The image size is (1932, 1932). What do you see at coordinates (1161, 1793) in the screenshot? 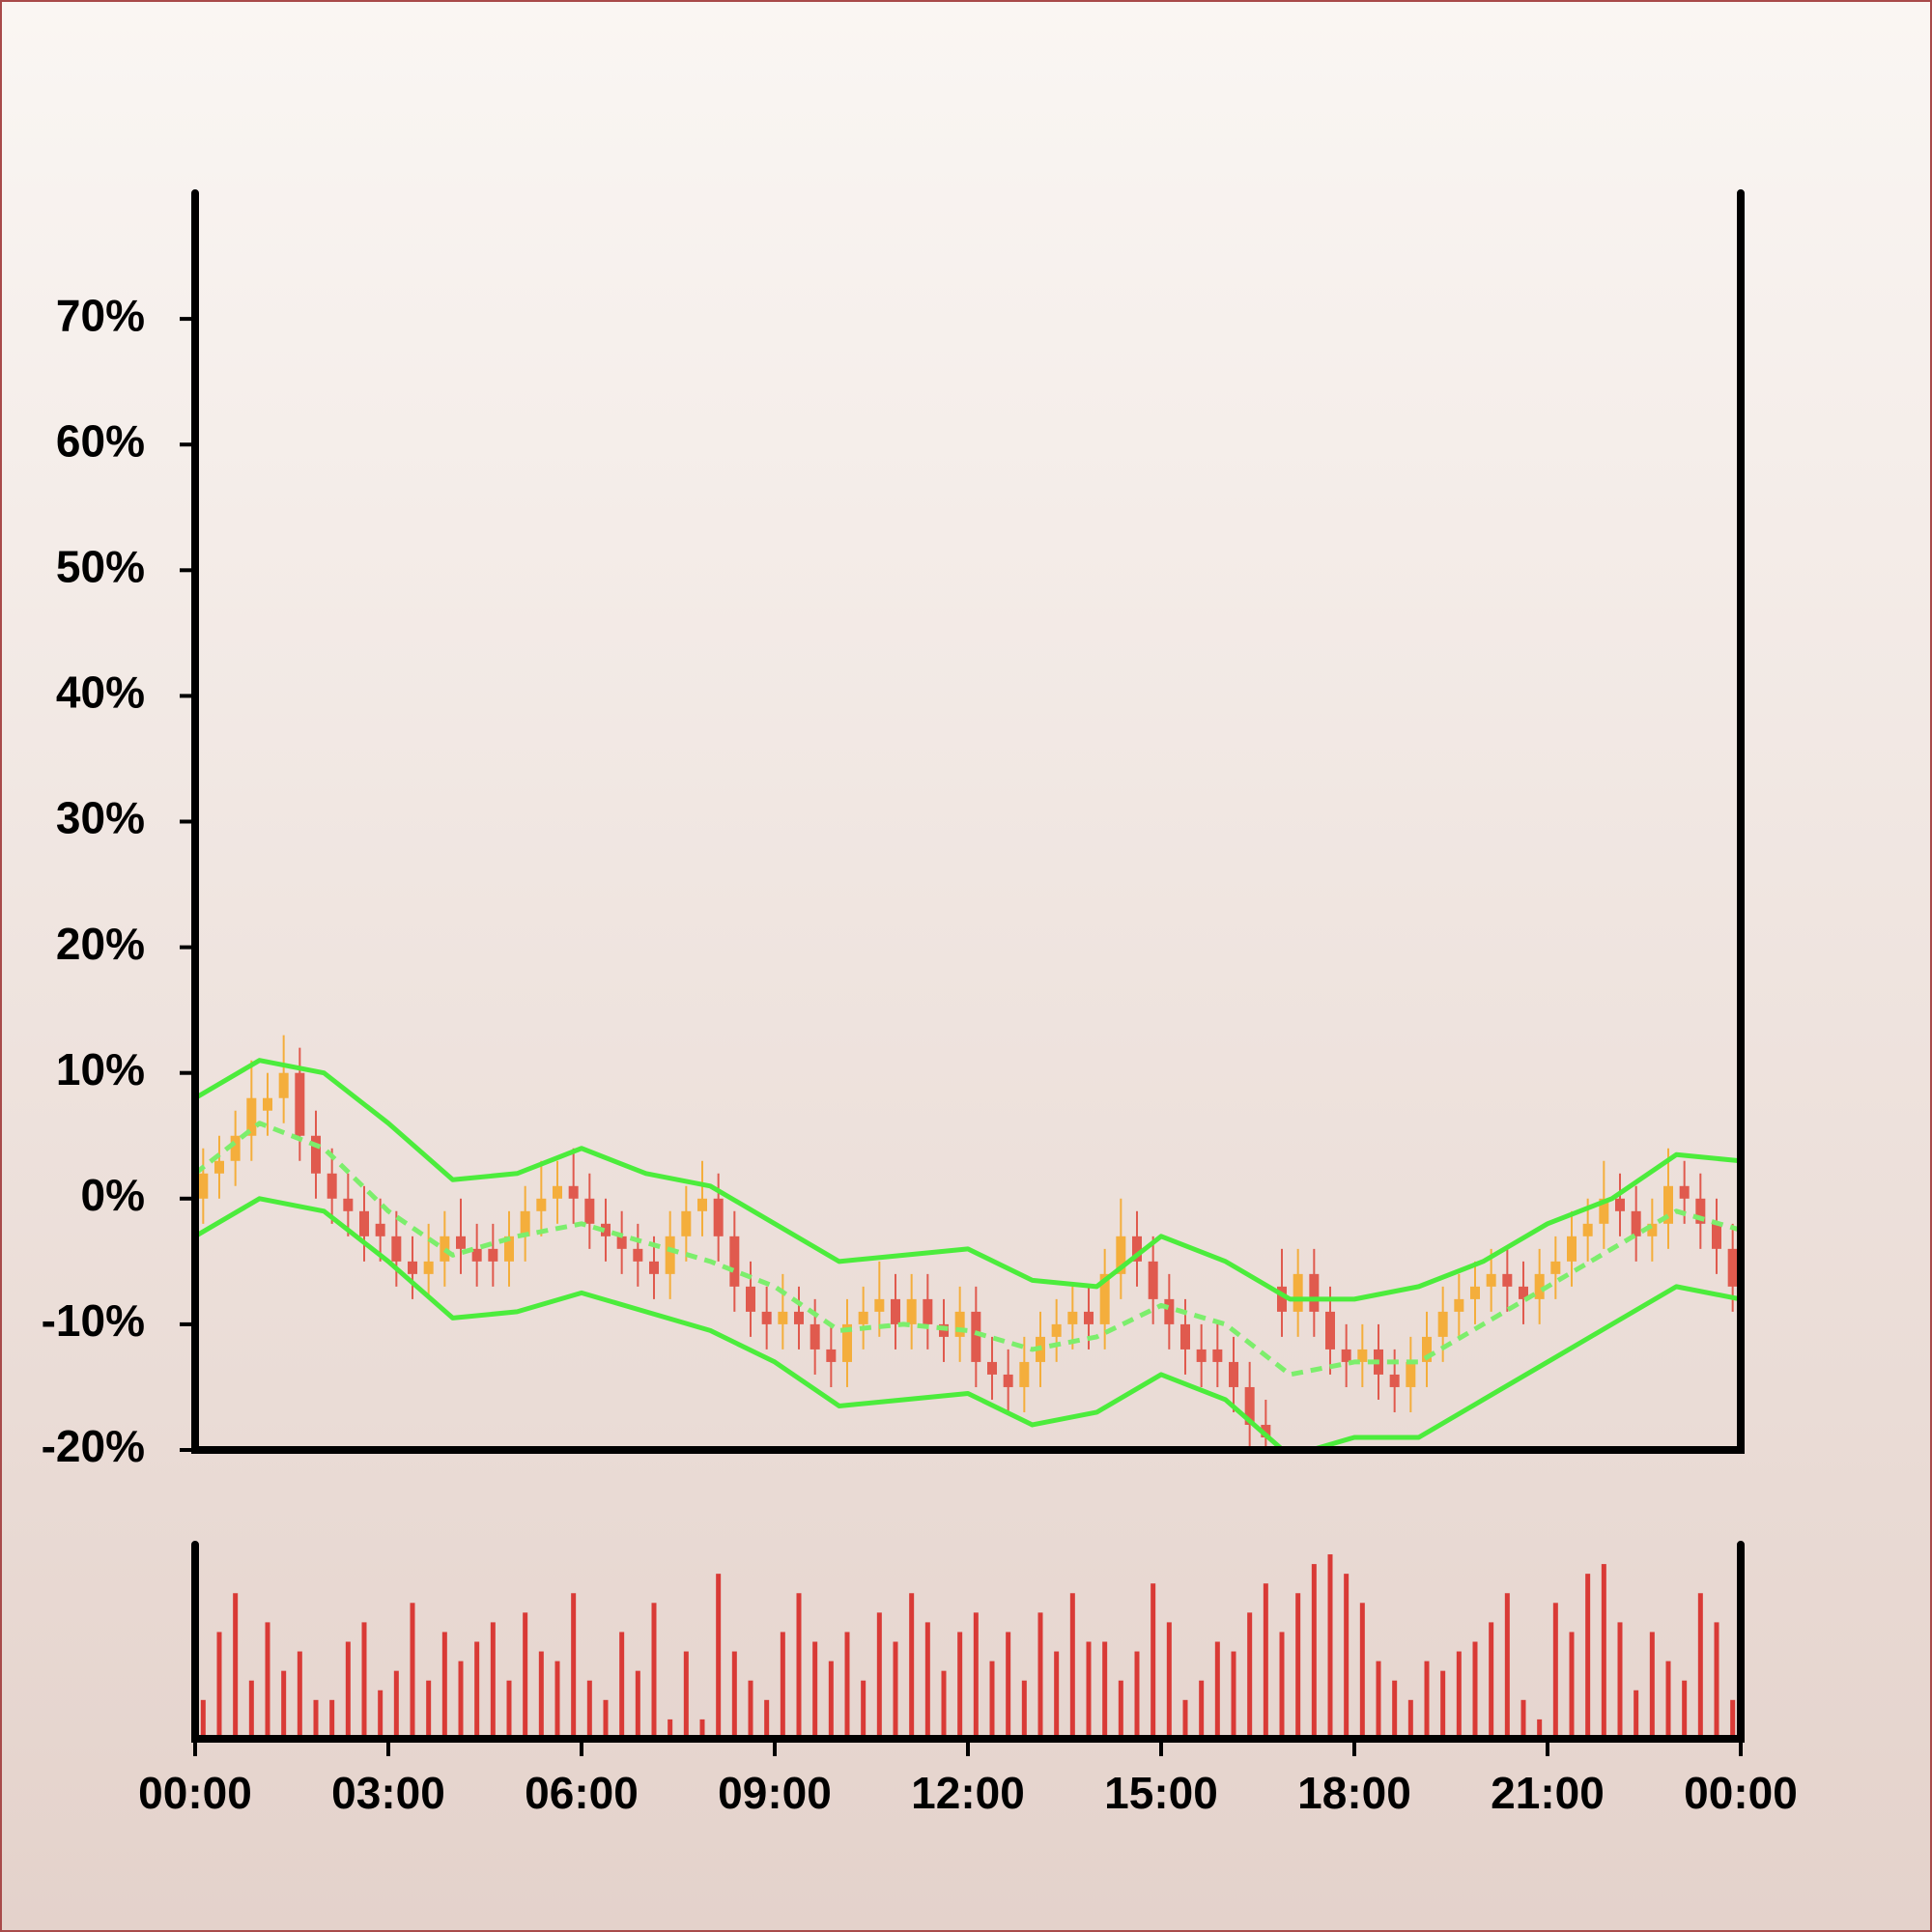
I see `x-tick-label: 15:00` at bounding box center [1161, 1793].